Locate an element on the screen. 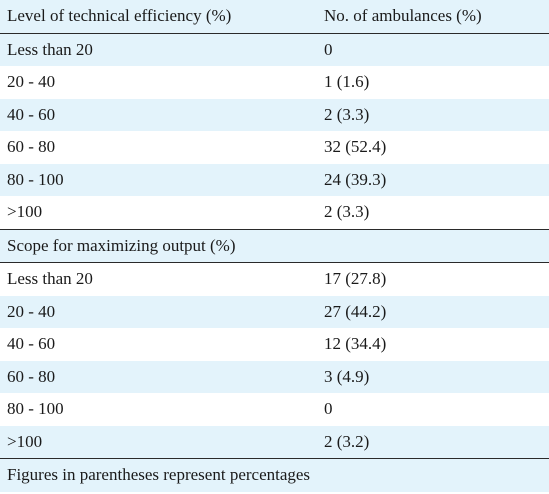  table-row: 80 - 100 24 (39.3) is located at coordinates (274, 179).